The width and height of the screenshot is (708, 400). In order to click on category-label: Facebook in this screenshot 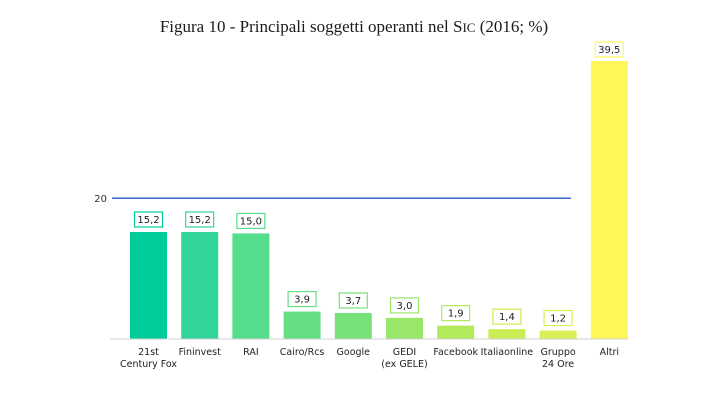, I will do `click(455, 352)`.